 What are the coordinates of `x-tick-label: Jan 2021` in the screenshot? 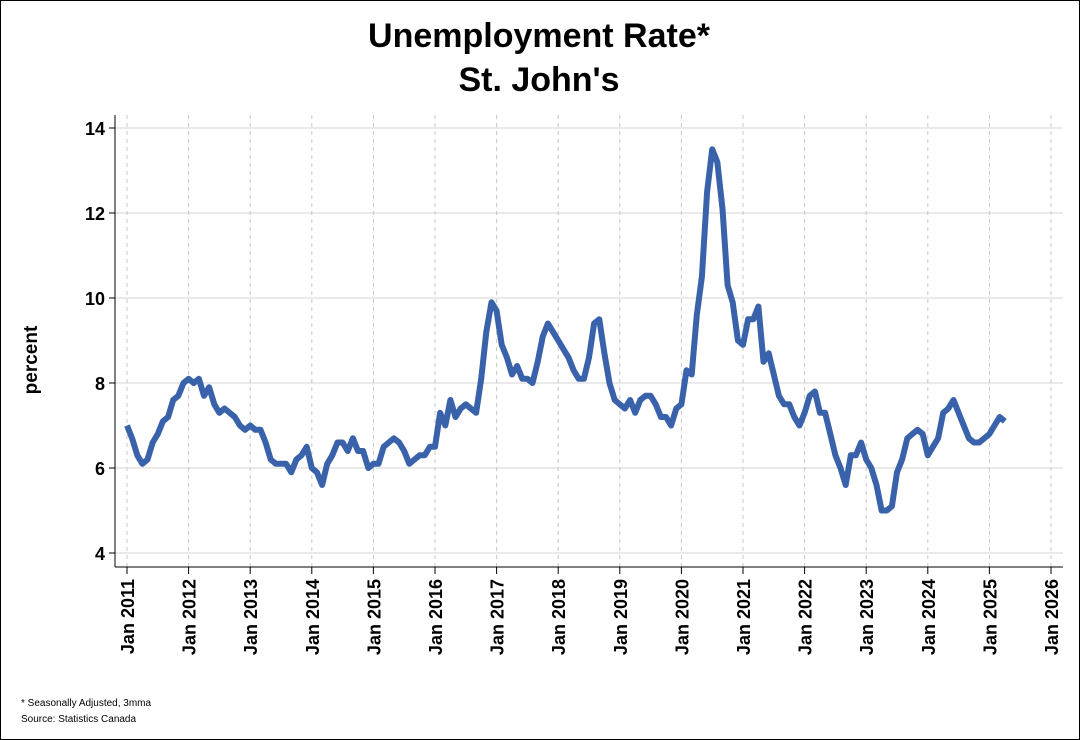 It's located at (744, 617).